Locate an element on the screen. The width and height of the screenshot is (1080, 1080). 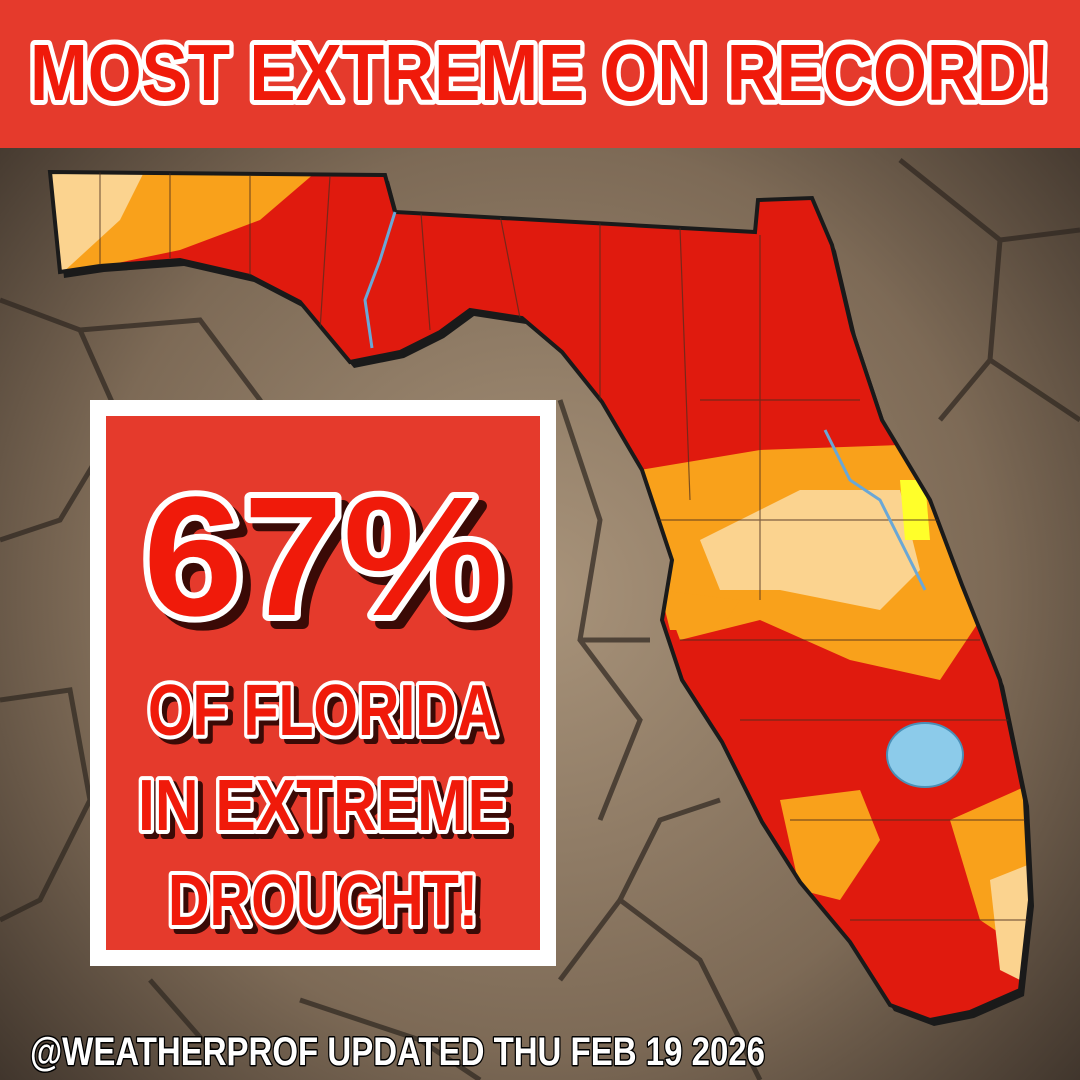
header-title: MOST EXTREME ON RECORD! is located at coordinates (540, 72).